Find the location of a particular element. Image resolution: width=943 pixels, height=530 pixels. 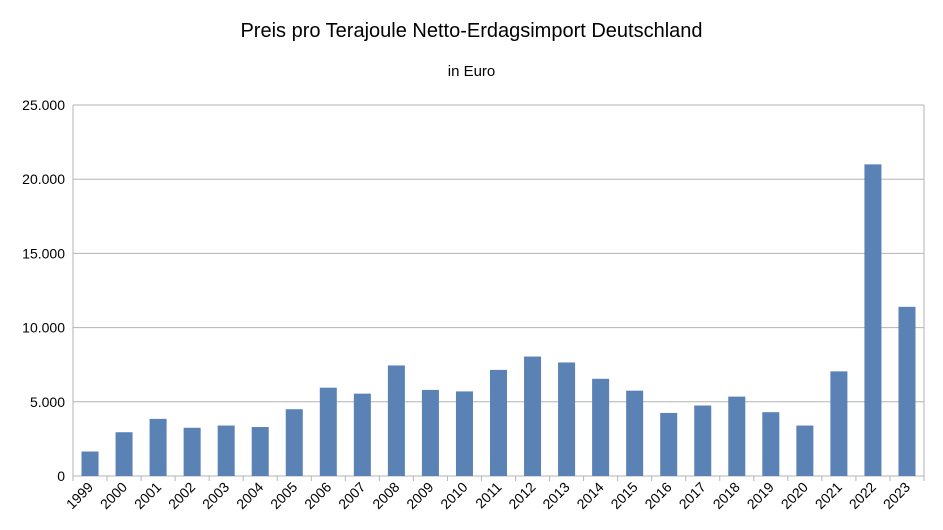

bar-2010 is located at coordinates (464, 433).